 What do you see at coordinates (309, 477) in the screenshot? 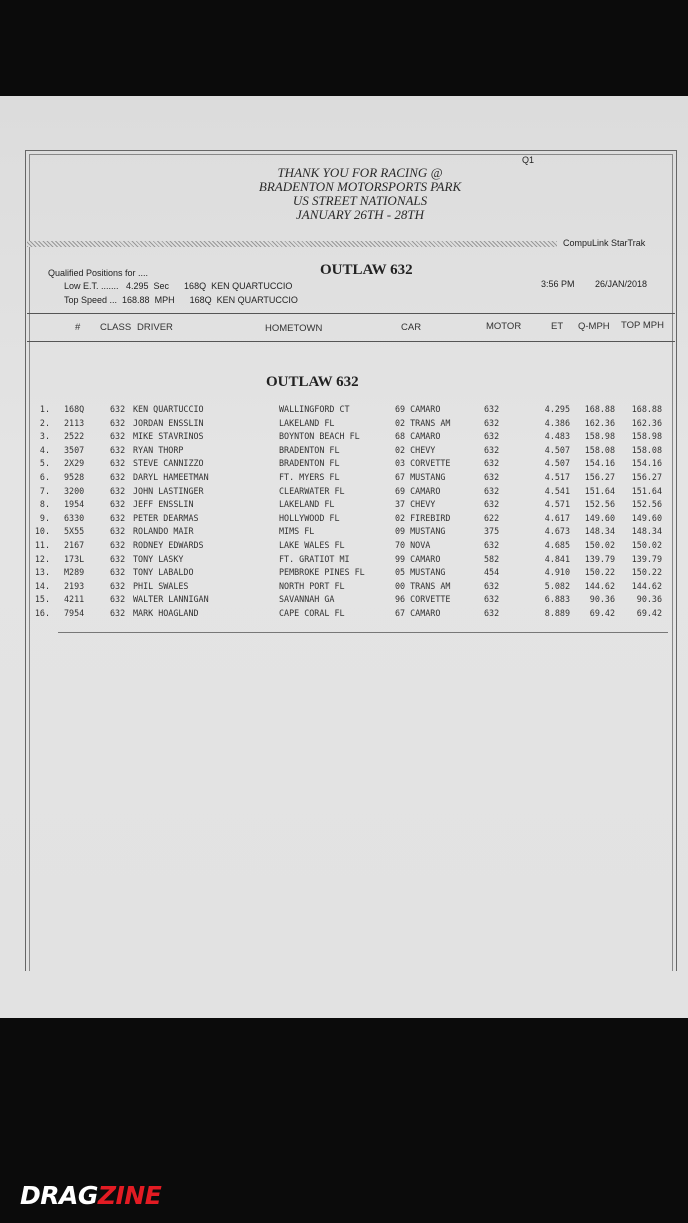
I see `cell-hometown: FT. MYERS FL` at bounding box center [309, 477].